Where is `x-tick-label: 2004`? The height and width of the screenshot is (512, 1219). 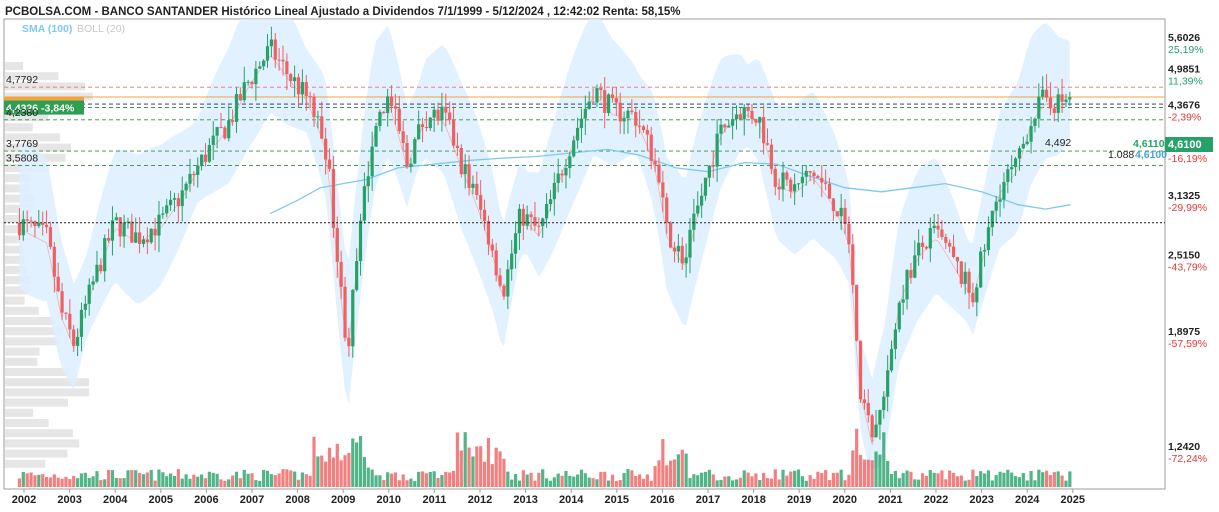 x-tick-label: 2004 is located at coordinates (115, 500).